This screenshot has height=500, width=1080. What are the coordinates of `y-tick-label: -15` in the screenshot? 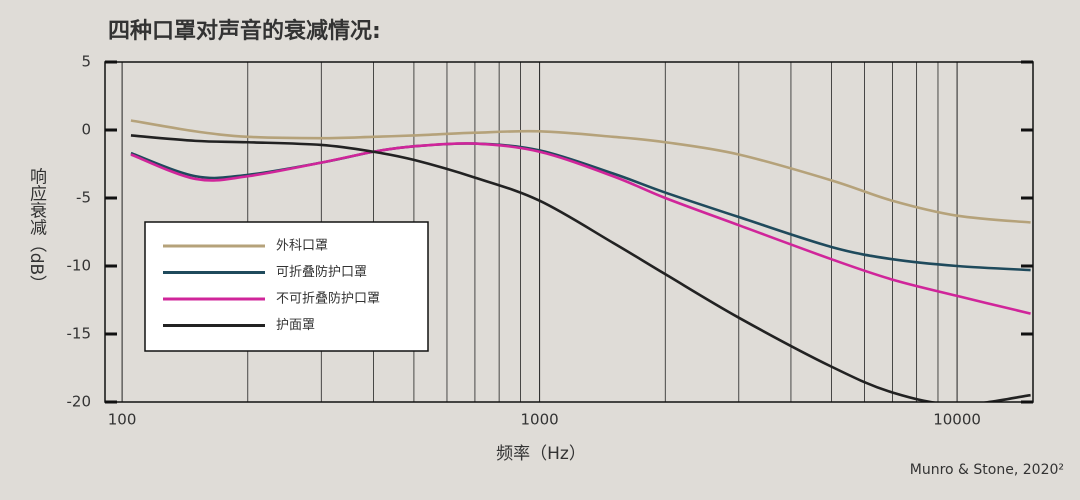 It's located at (79, 334).